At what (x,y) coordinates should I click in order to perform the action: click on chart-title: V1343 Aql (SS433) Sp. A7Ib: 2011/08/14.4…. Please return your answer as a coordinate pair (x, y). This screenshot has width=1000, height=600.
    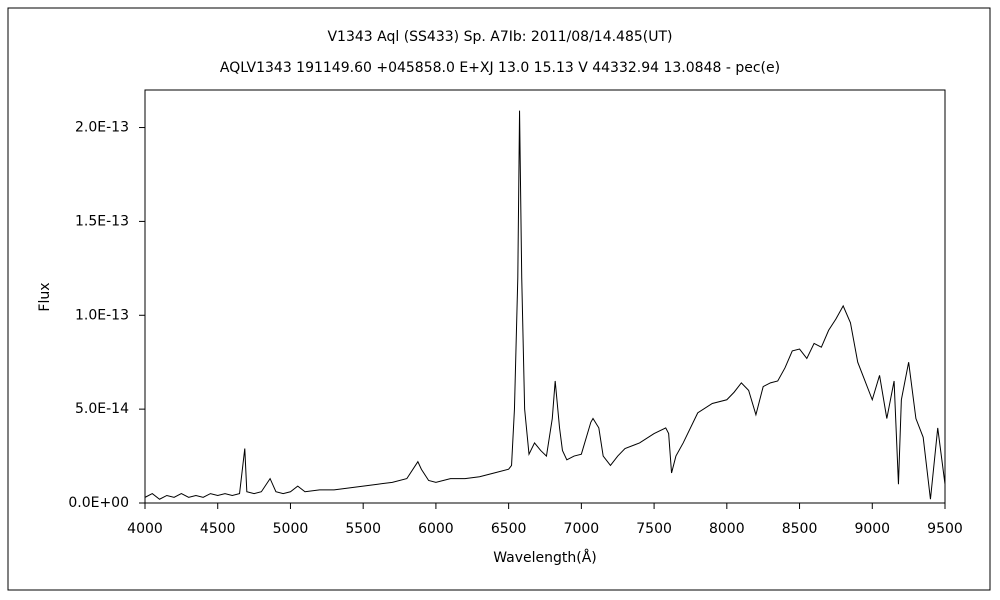
    Looking at the image, I should click on (499, 37).